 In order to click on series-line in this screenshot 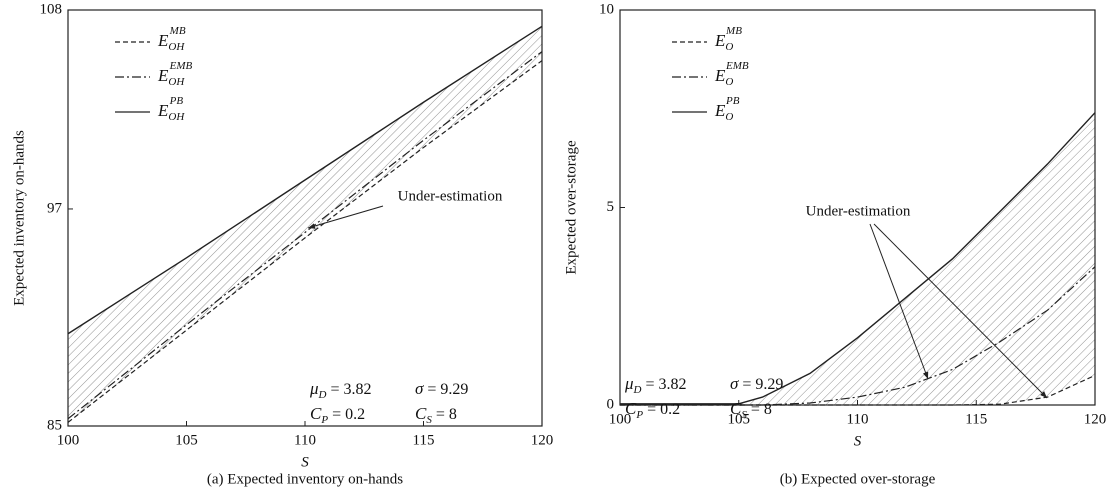, I will do `click(858, 390)`.